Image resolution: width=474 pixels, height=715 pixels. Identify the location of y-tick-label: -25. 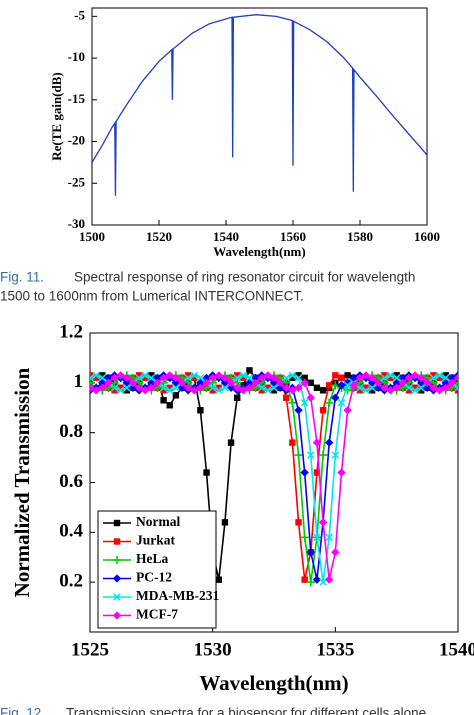
(77, 181).